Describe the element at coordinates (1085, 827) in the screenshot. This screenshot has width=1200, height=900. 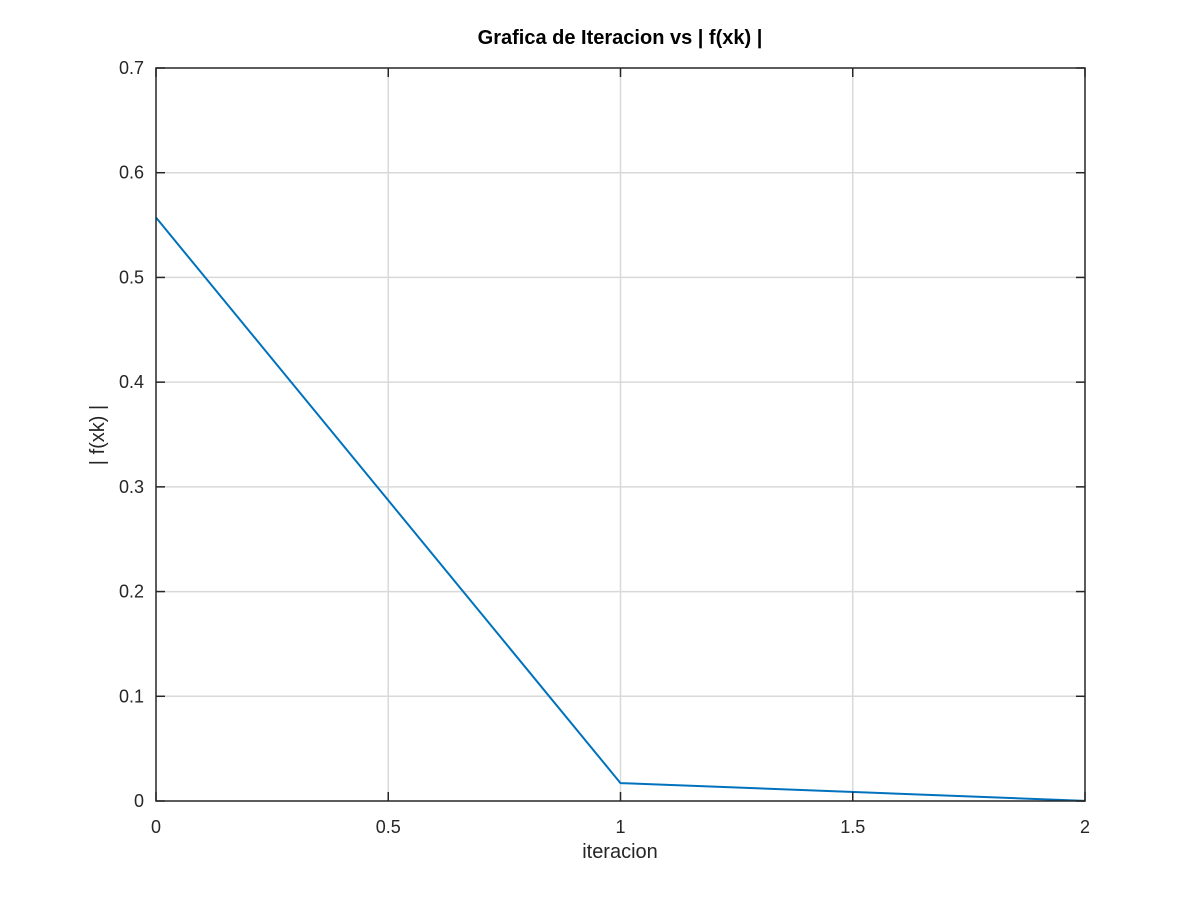
I see `x-tick-label: 2` at that location.